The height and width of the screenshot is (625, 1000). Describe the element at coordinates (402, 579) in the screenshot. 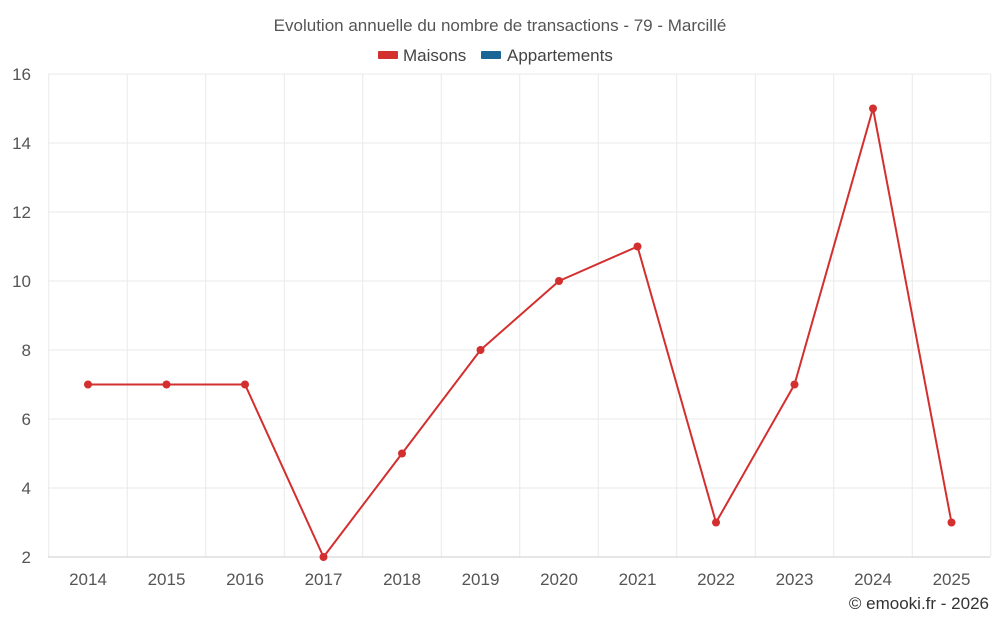

I see `x-tick-label: 2018` at that location.